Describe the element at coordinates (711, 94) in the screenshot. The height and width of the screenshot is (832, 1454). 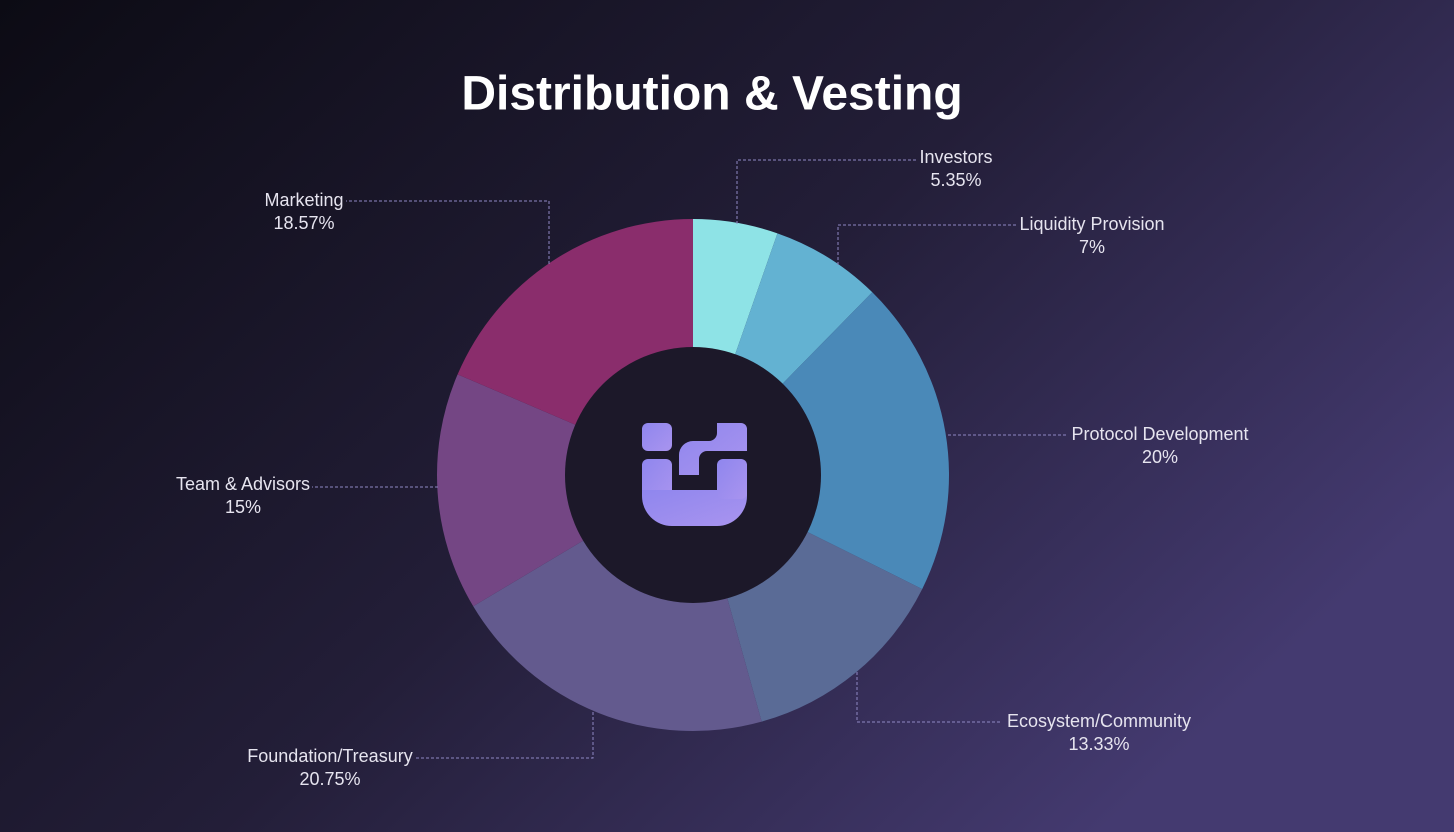
I see `chart-title: Distribution & Vesting` at that location.